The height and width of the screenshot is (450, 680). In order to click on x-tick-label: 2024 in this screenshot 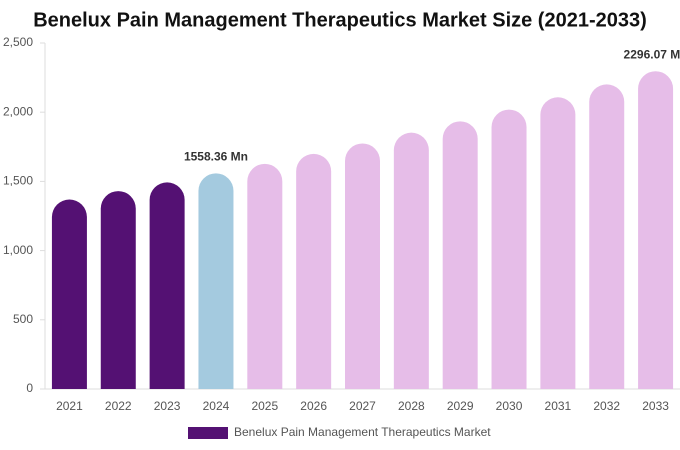, I will do `click(216, 406)`.